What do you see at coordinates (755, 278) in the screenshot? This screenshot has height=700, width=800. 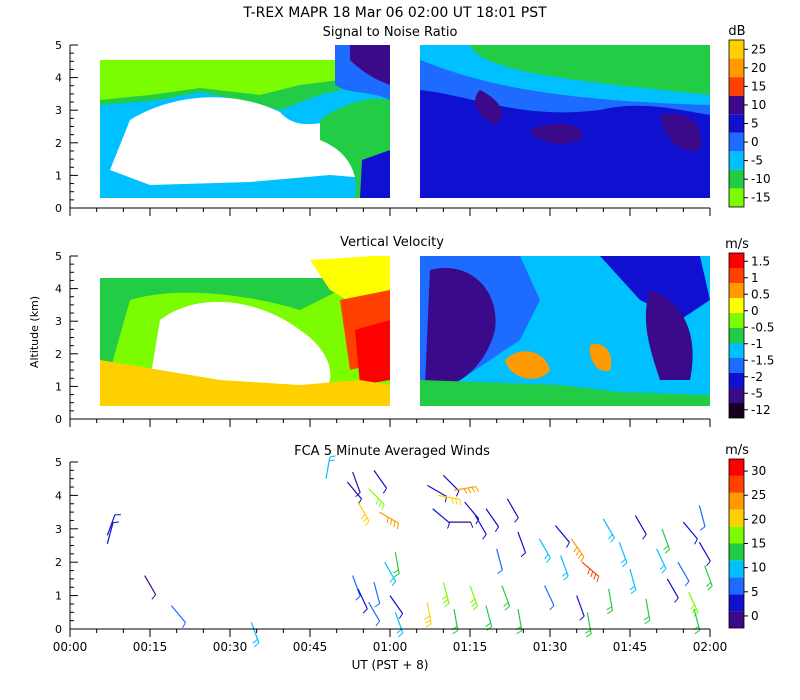 I see `colorbar-label: 1` at bounding box center [755, 278].